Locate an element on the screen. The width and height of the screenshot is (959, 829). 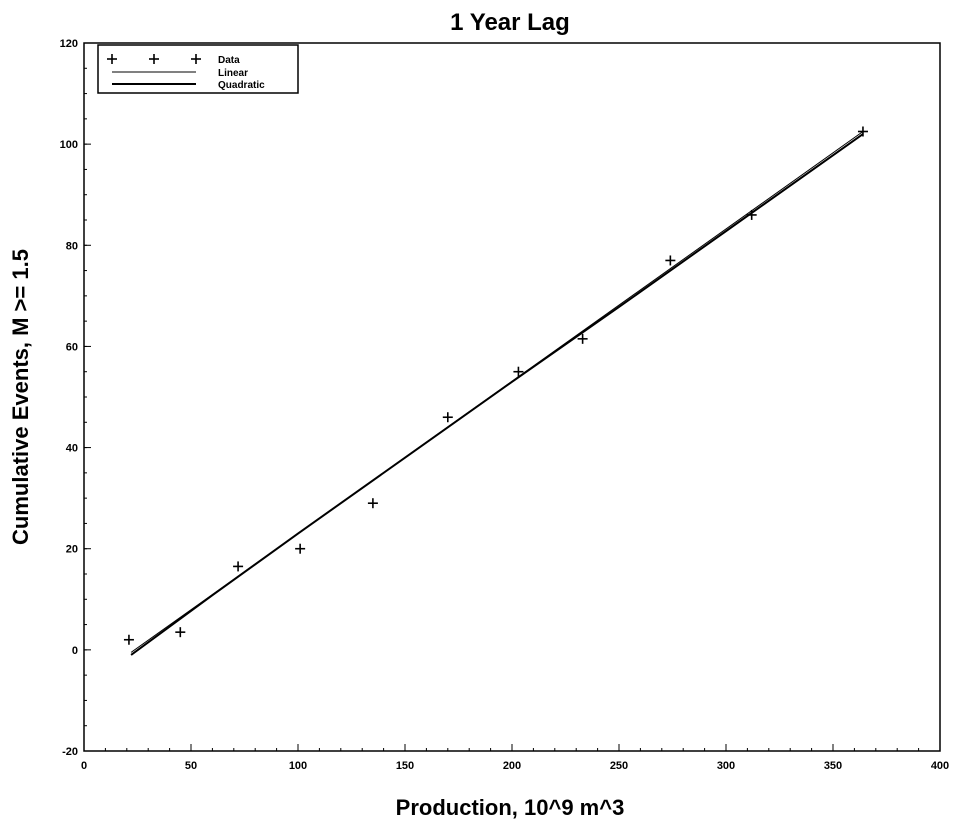
legend-label-quadratic: Quadratic is located at coordinates (241, 85).